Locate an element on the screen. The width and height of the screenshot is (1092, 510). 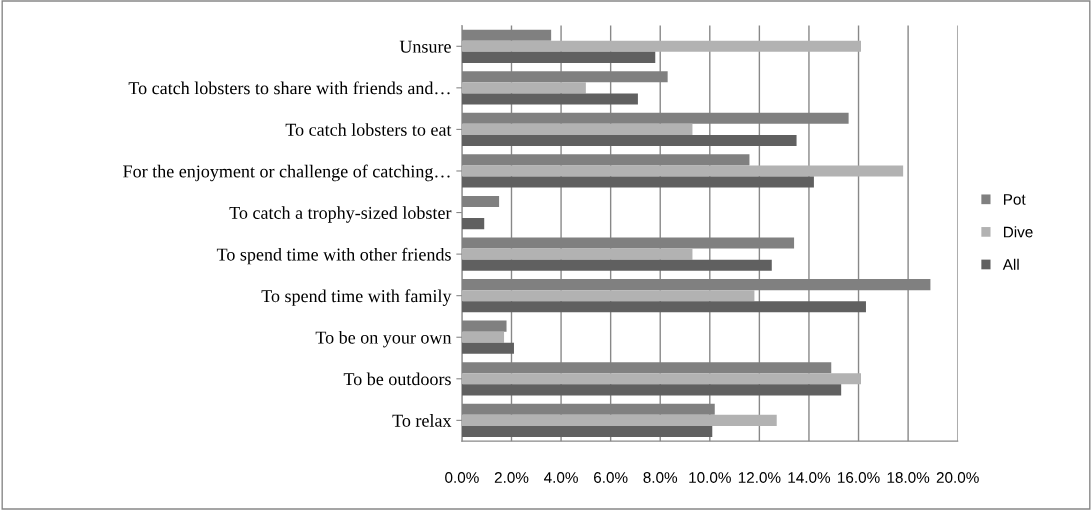
legend-label: Dive is located at coordinates (1018, 232).